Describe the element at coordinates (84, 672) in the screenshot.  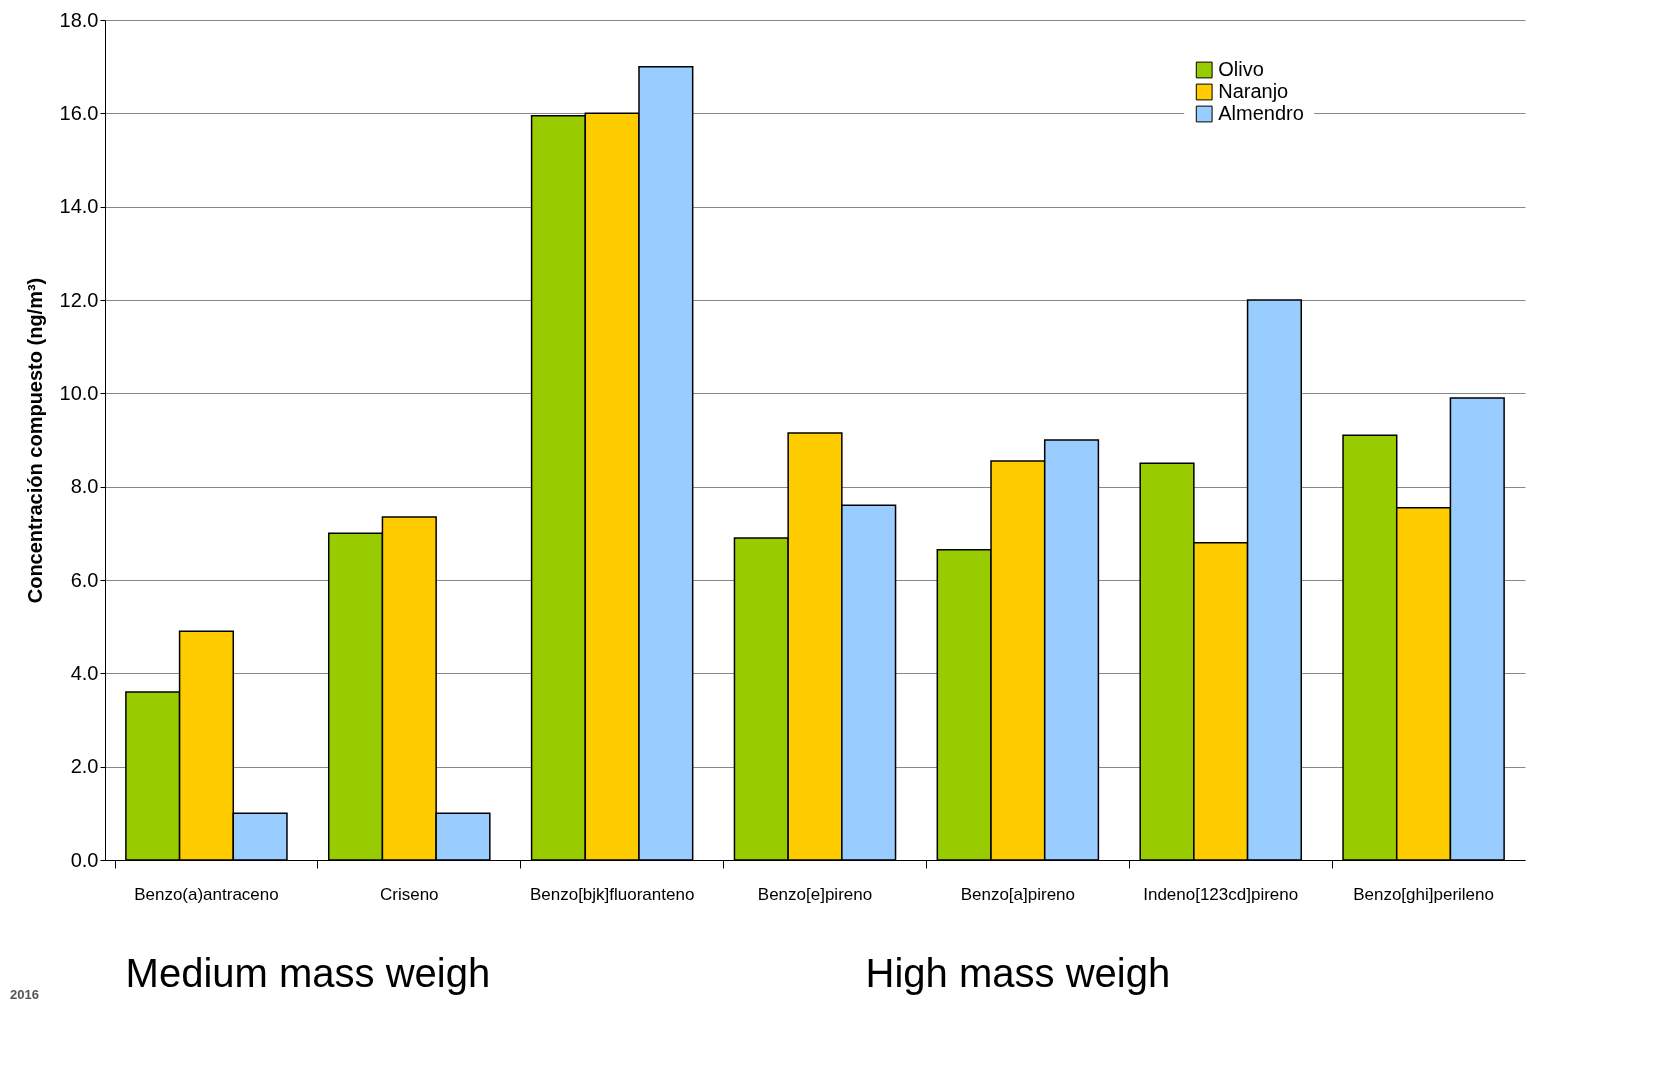
I see `y-tick-label: 4.0` at that location.